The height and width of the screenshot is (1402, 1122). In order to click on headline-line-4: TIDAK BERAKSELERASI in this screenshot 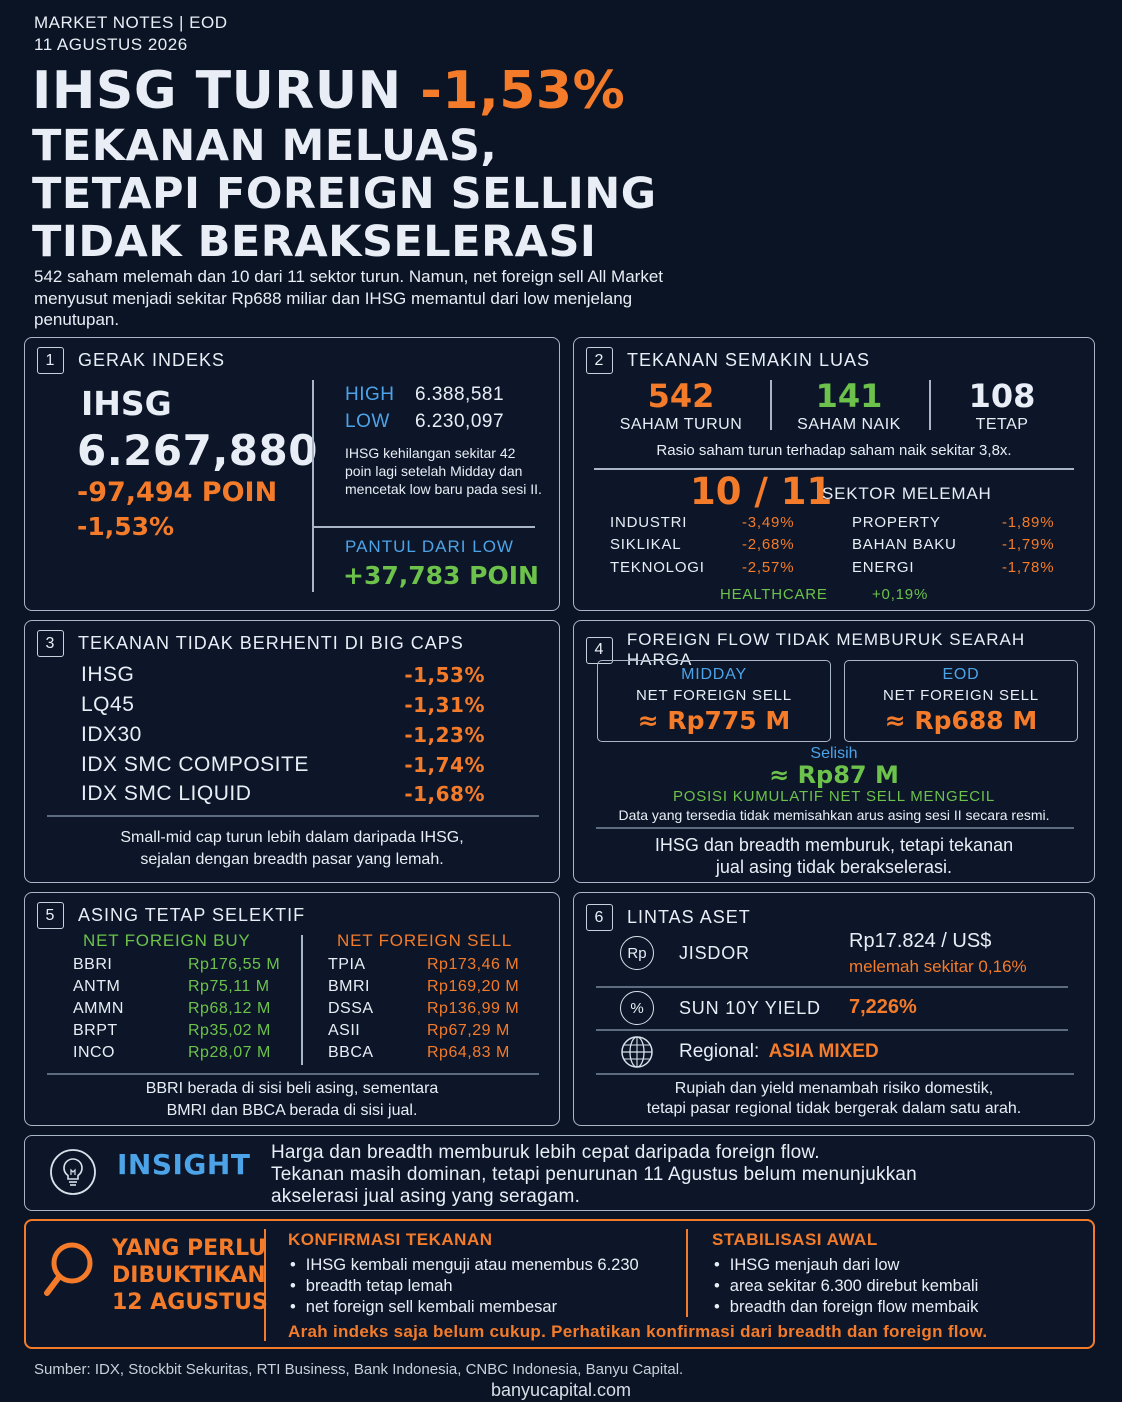, I will do `click(314, 242)`.